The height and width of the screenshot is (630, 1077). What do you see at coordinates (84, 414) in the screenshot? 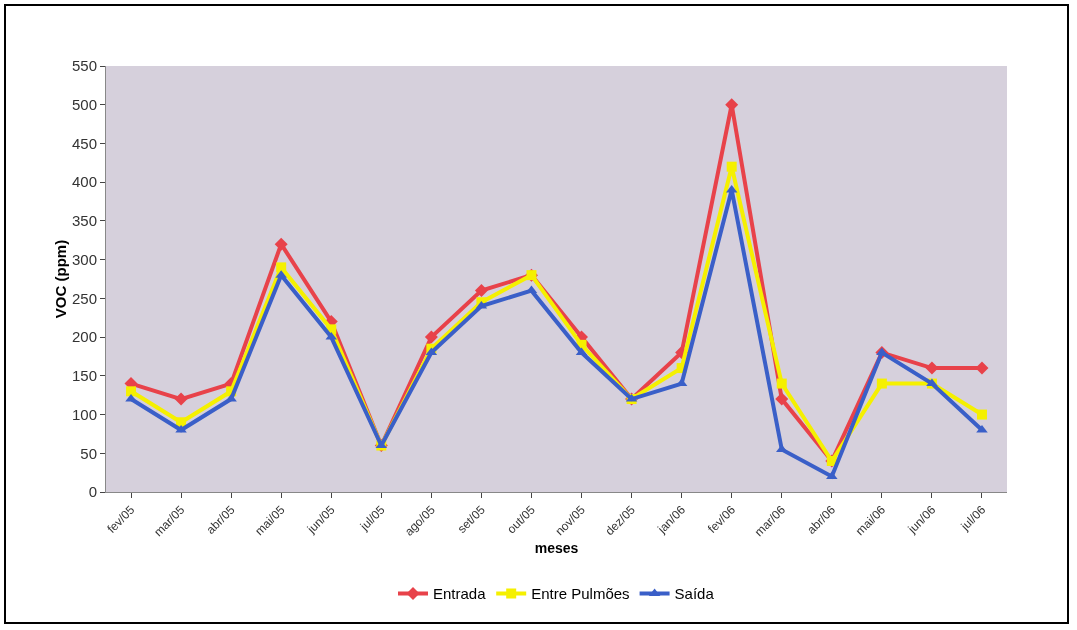
I see `y-tick-label: 100` at bounding box center [84, 414].